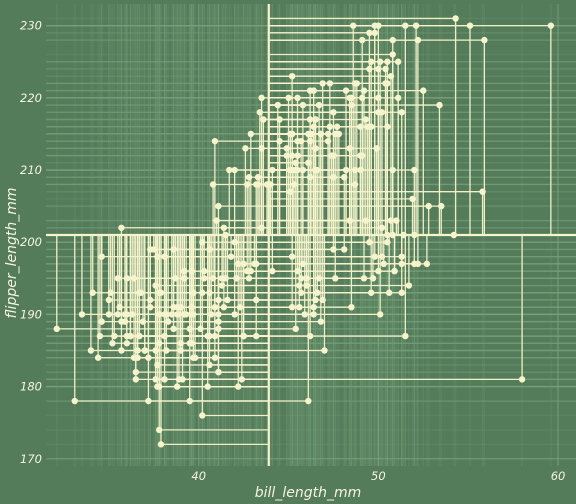  Describe the element at coordinates (558, 476) in the screenshot. I see `x-tick-label: 60` at that location.